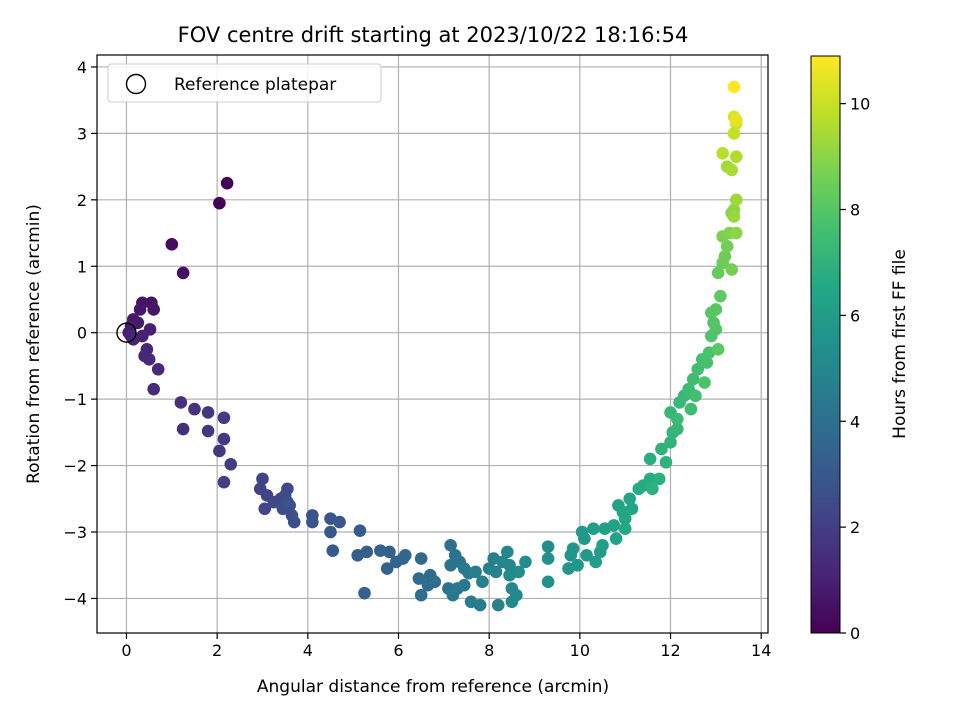 This screenshot has width=960, height=720. Describe the element at coordinates (308, 650) in the screenshot. I see `x-tick-label: 4` at that location.